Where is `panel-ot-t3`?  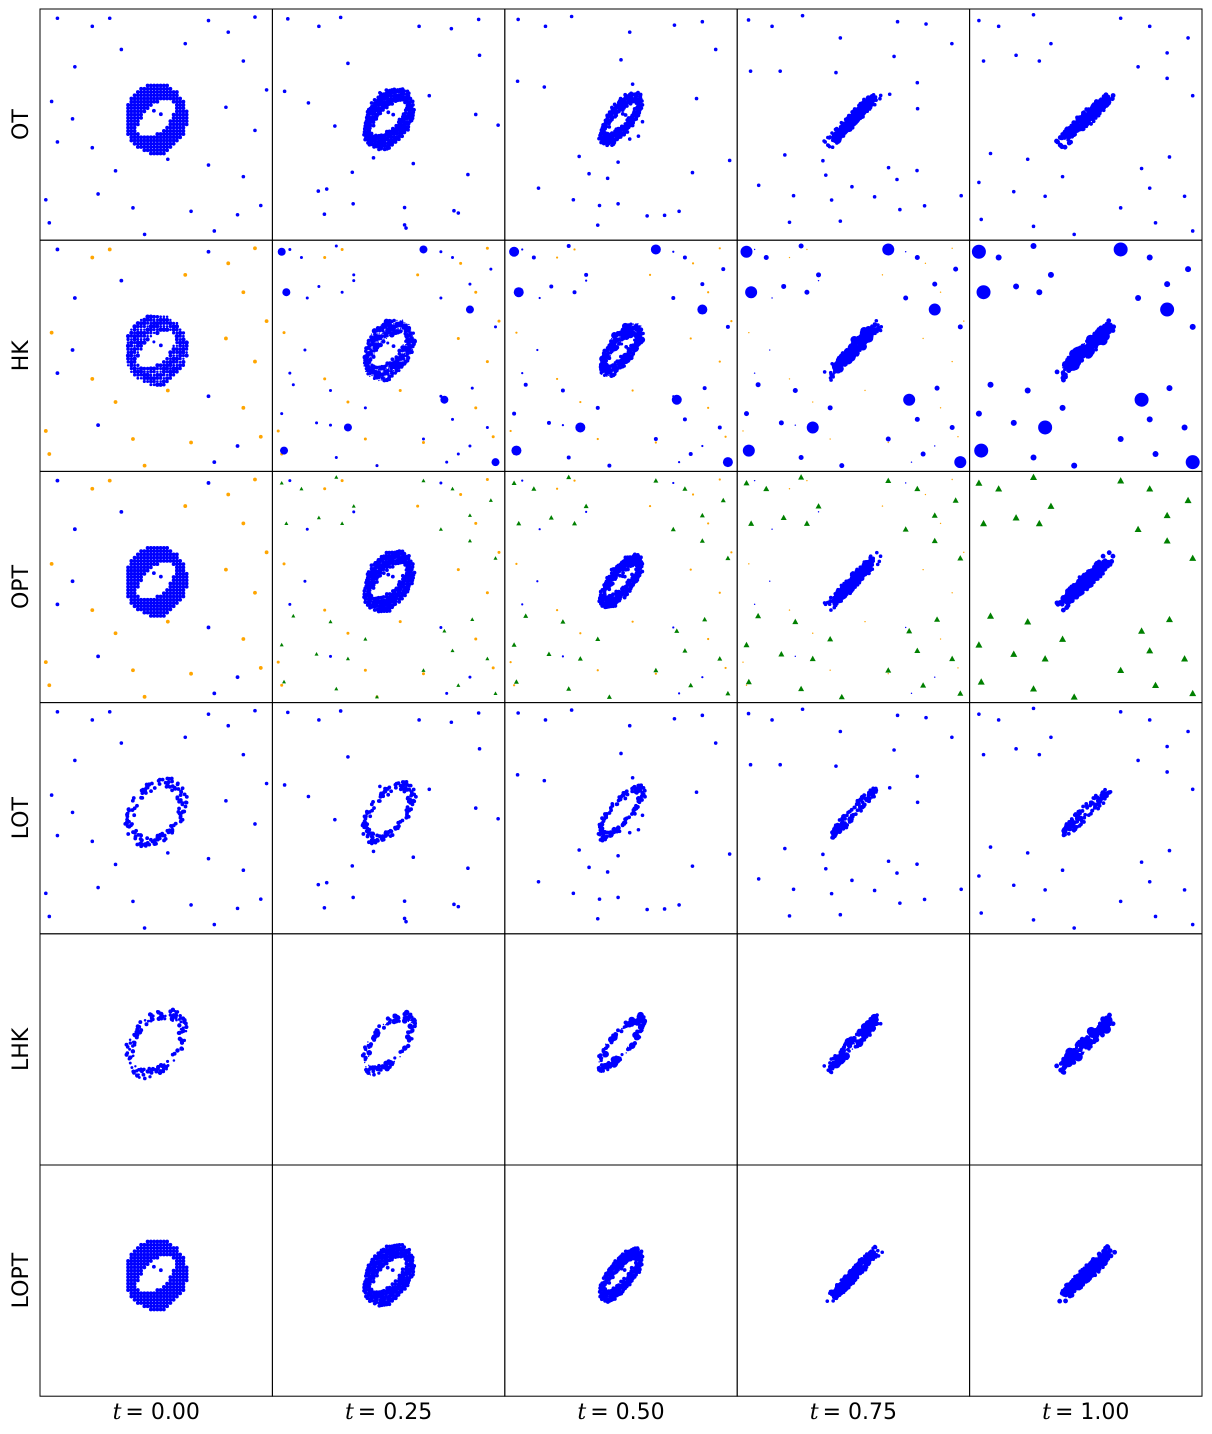 panel-ot-t3 is located at coordinates (853, 124).